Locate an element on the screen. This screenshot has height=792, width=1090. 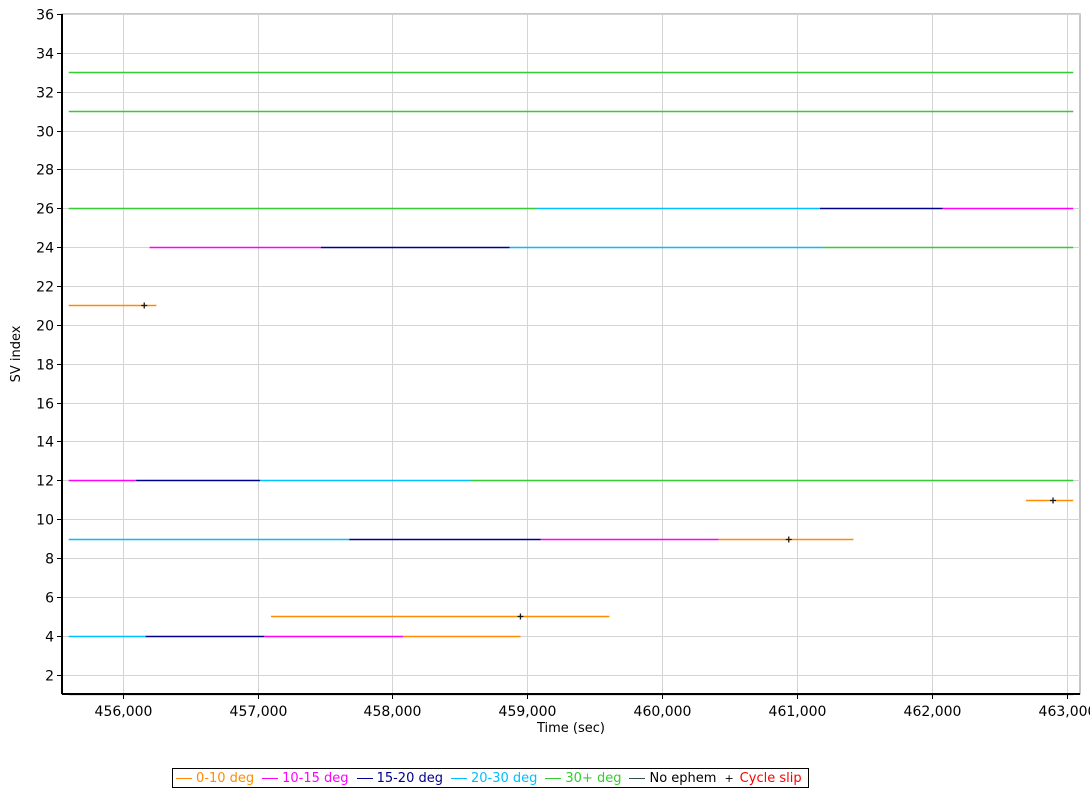
x-tick-label: 457,000 is located at coordinates (259, 712).